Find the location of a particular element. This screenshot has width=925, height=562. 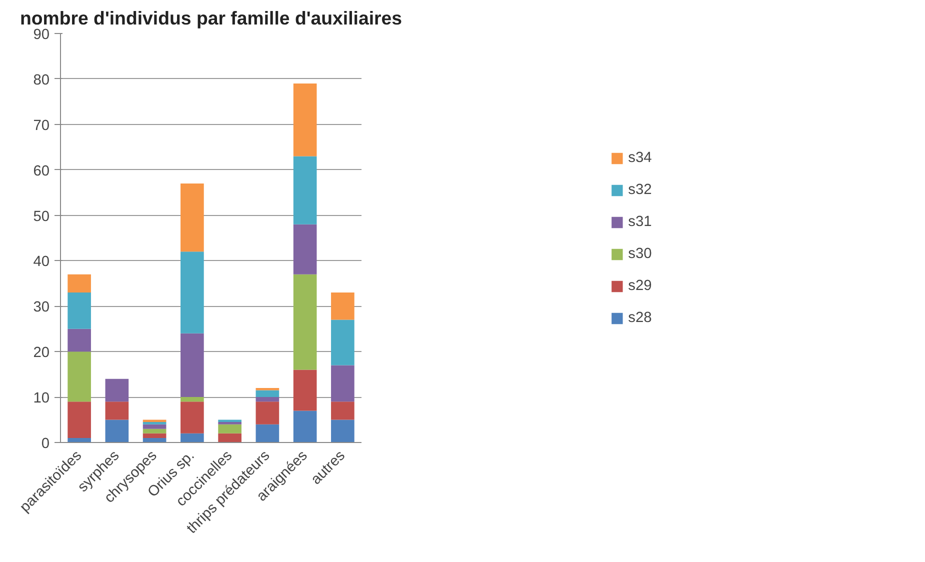

legend-label: s28 is located at coordinates (640, 318).